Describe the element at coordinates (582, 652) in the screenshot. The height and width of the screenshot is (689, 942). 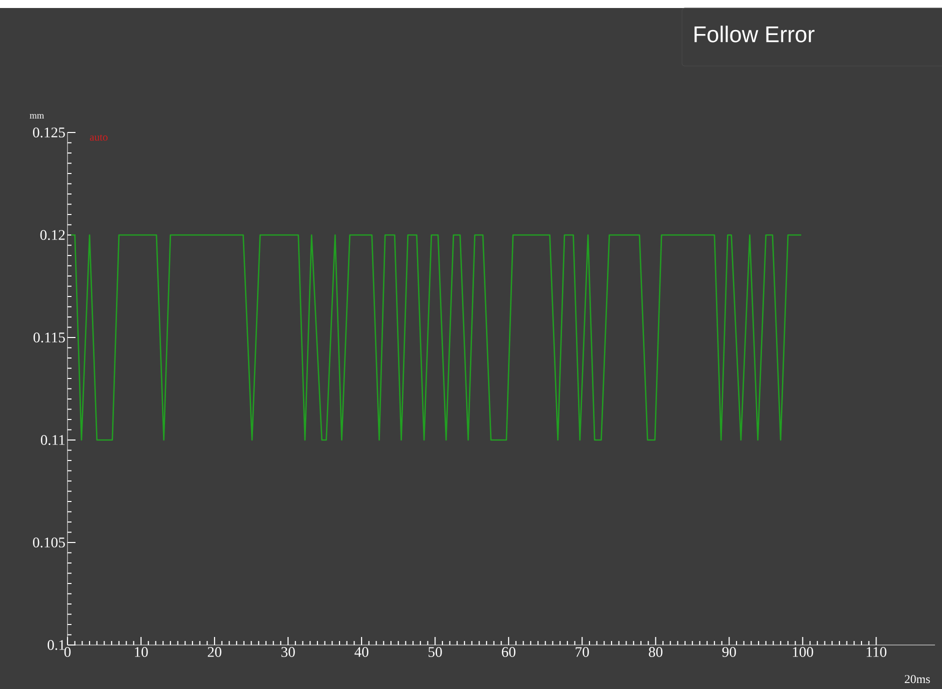
I see `x-tick-label: 70` at that location.